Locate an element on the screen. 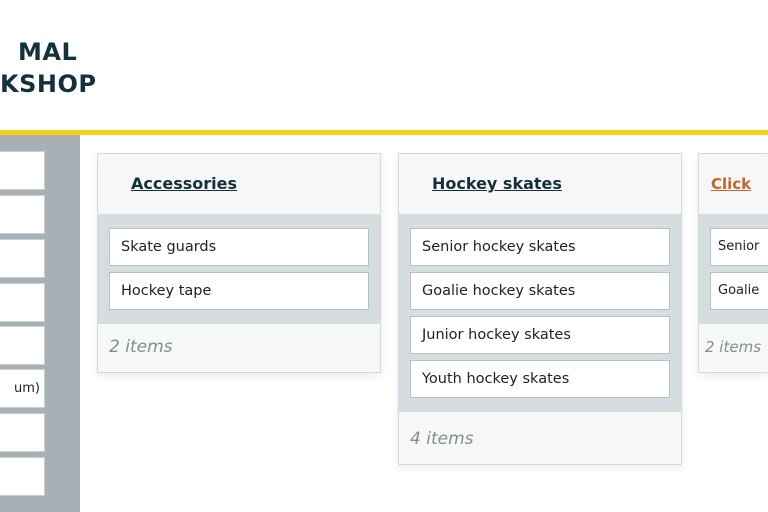 This screenshot has height=512, width=768. list-item: Skate guards is located at coordinates (239, 247).